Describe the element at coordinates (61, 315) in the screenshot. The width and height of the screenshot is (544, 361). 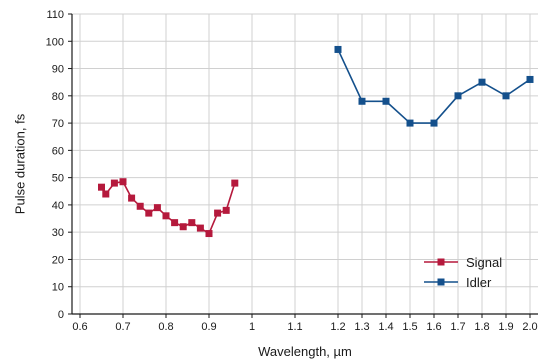
I see `y-tick-label: 0` at that location.